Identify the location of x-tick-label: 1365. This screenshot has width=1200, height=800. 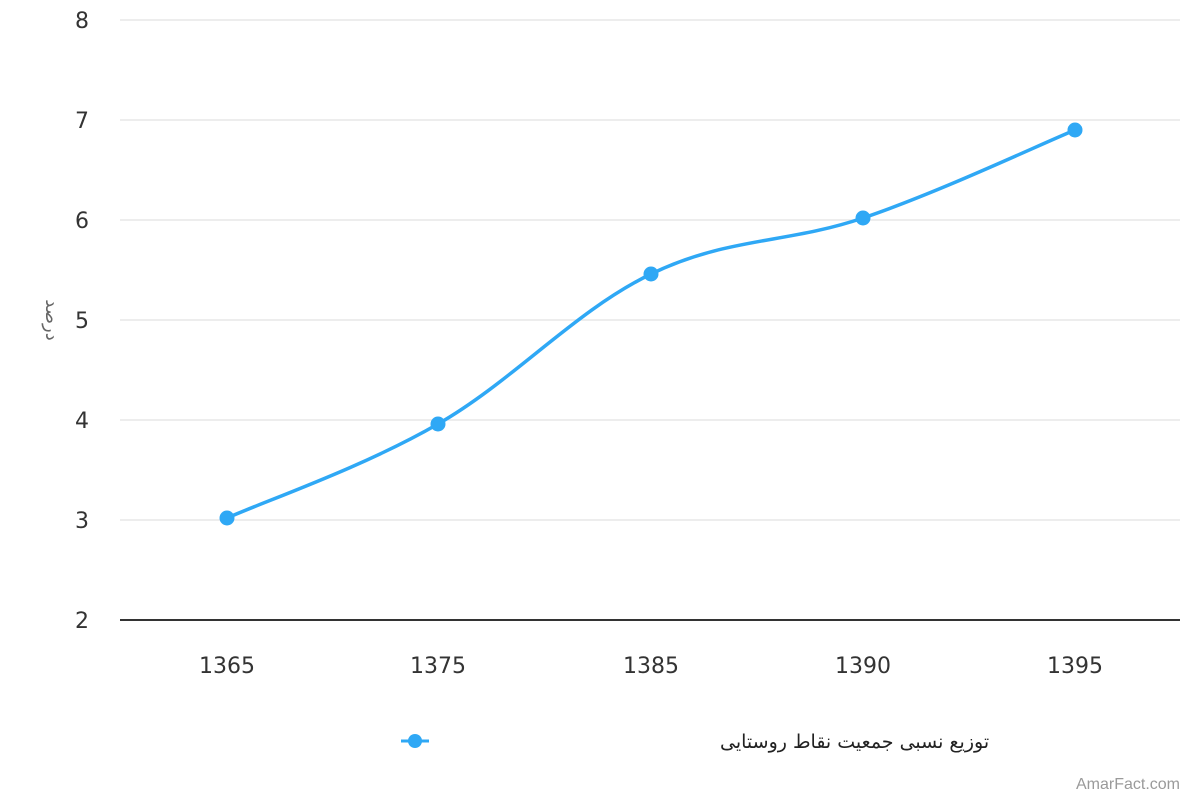
(227, 666).